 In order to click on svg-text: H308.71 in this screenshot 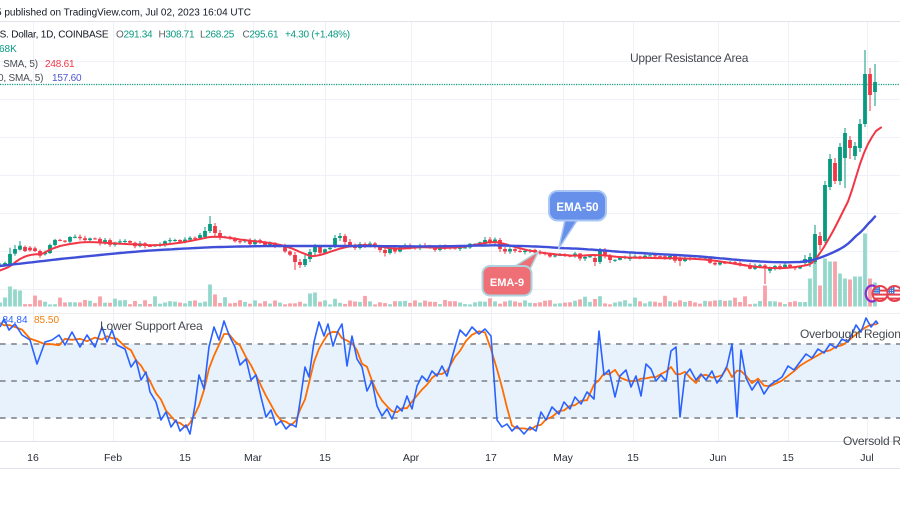, I will do `click(177, 35)`.